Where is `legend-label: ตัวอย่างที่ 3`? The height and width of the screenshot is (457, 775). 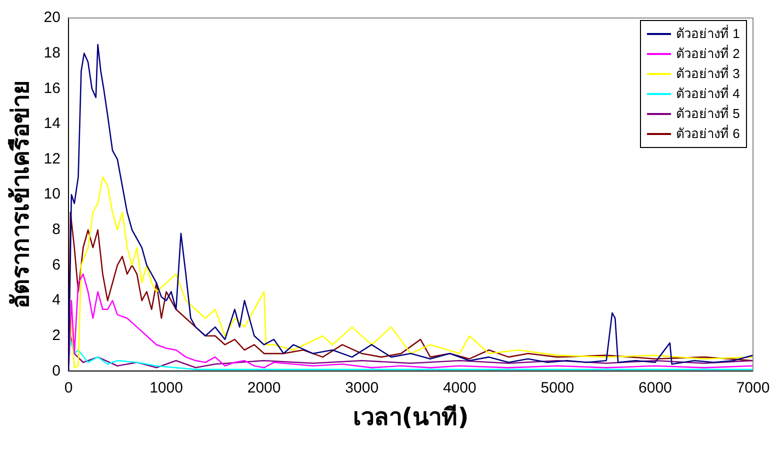
legend-label: ตัวอย่างที่ 3 is located at coordinates (708, 73).